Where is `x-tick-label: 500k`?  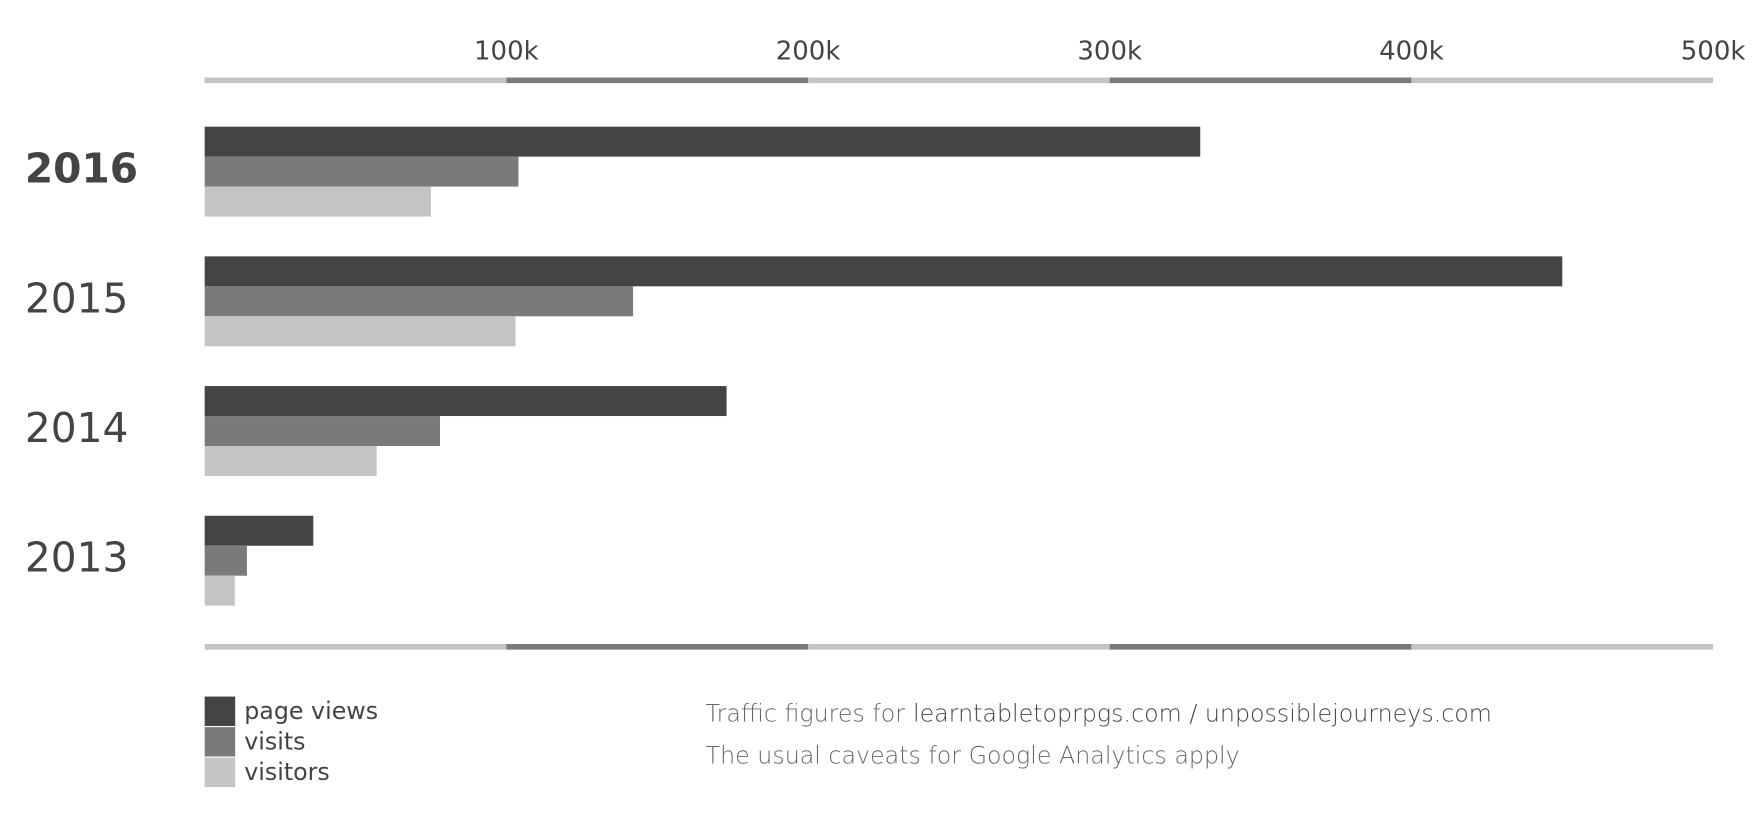 x-tick-label: 500k is located at coordinates (1713, 52).